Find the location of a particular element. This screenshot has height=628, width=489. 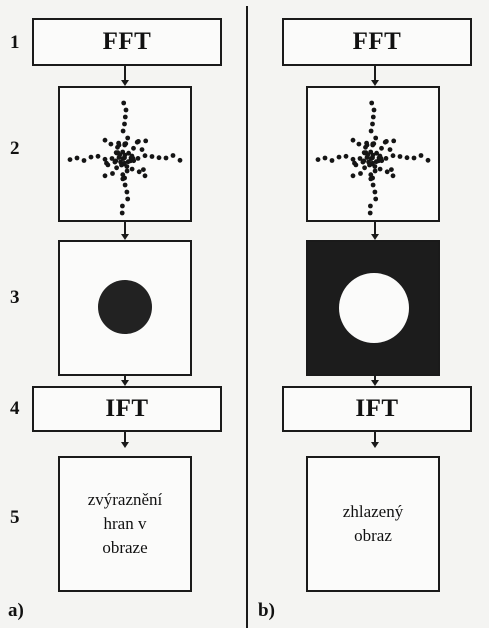

panel-a-ift-label: IFT is located at coordinates (127, 408).